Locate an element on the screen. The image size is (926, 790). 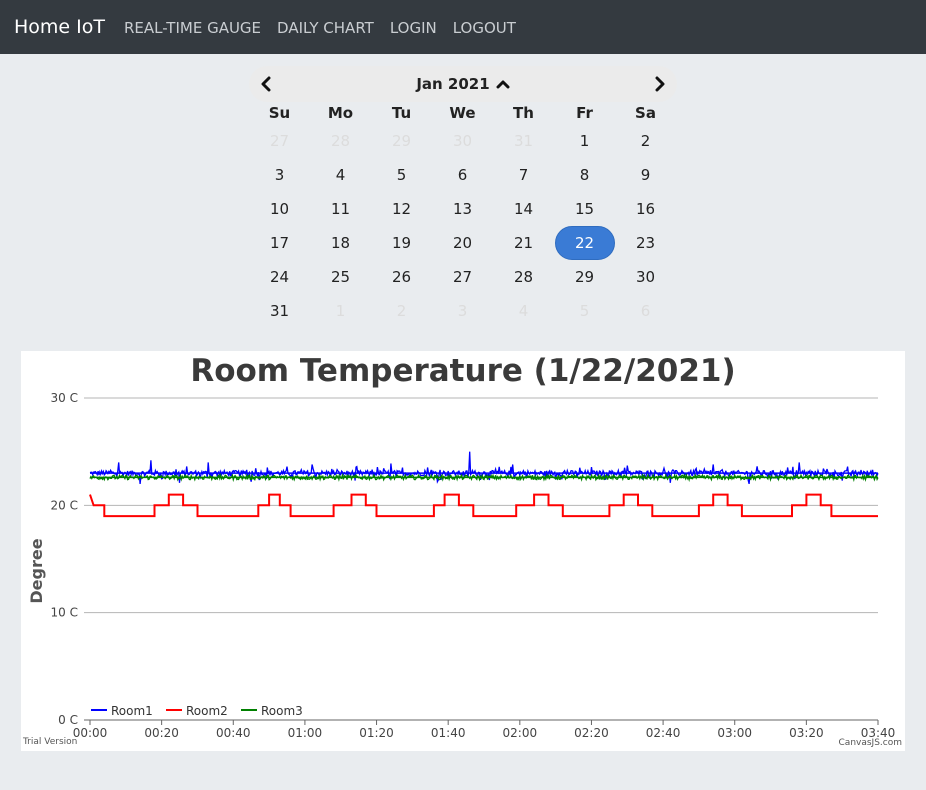
calendar-day-label: 22 is located at coordinates (584, 243).